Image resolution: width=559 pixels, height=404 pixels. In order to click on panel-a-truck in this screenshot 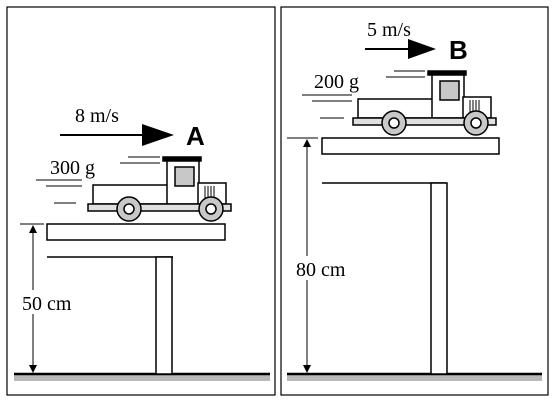, I will do `click(159, 189)`.